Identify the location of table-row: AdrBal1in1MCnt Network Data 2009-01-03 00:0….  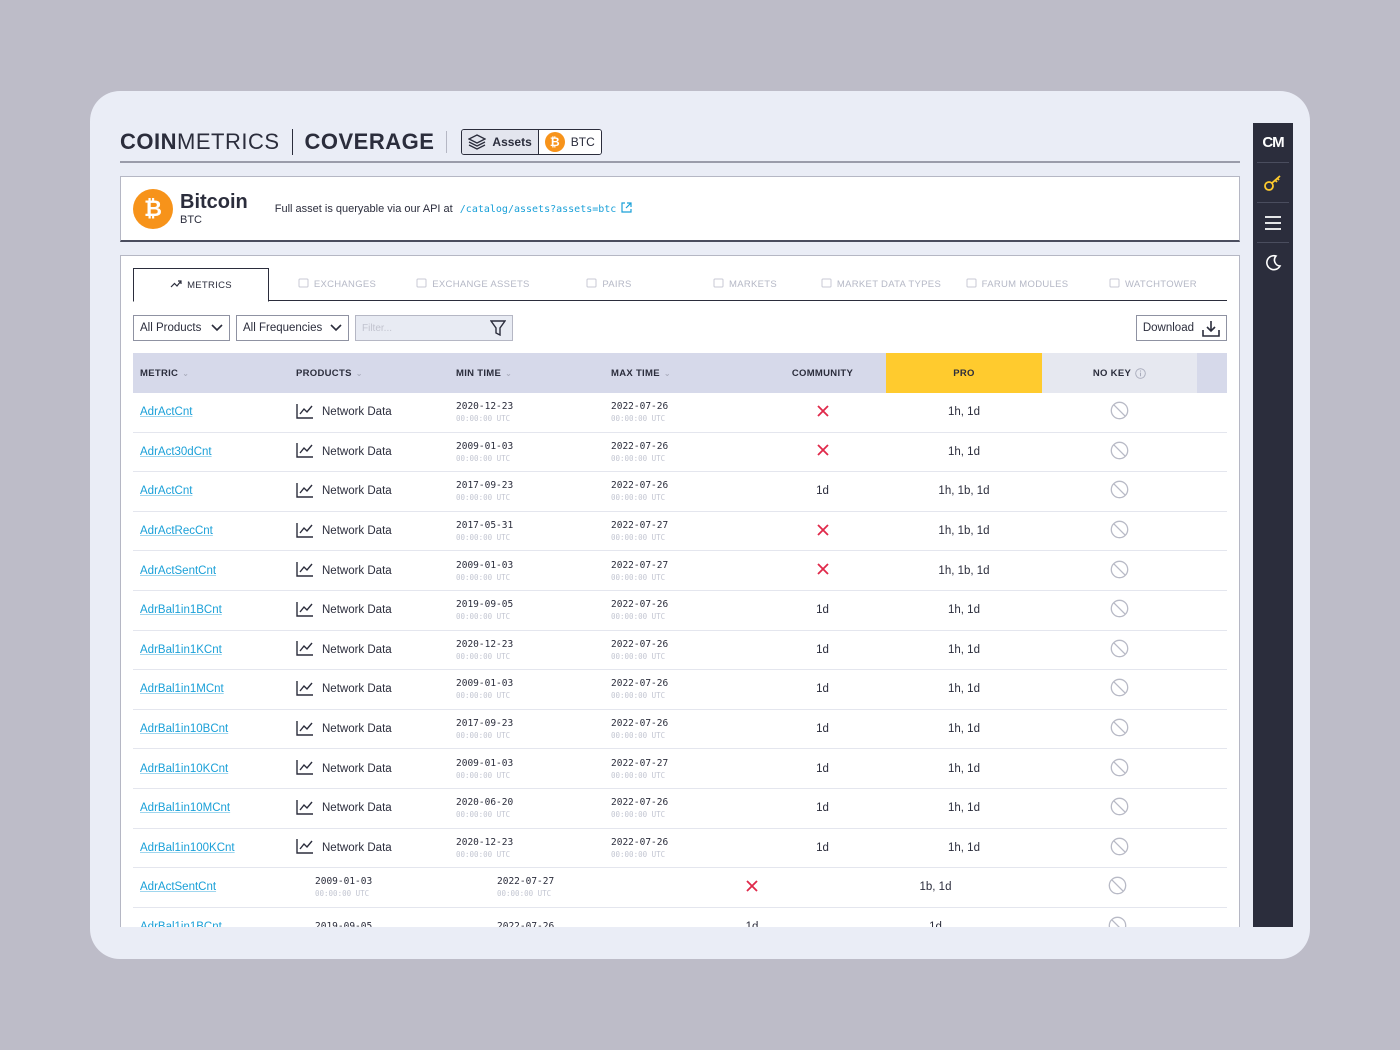
(680, 690).